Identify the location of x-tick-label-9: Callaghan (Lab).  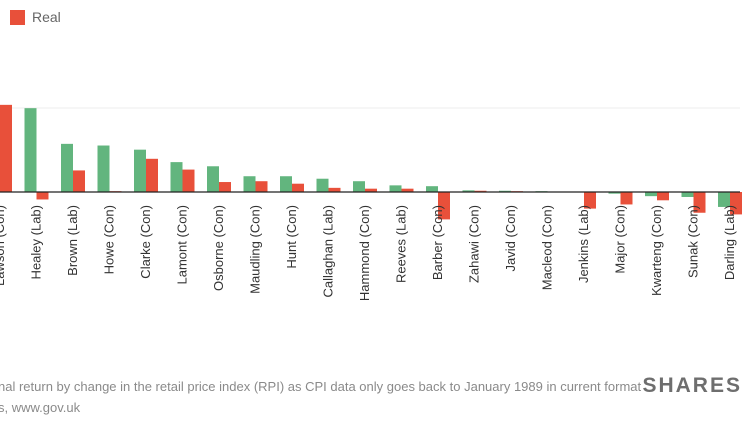
(328, 251).